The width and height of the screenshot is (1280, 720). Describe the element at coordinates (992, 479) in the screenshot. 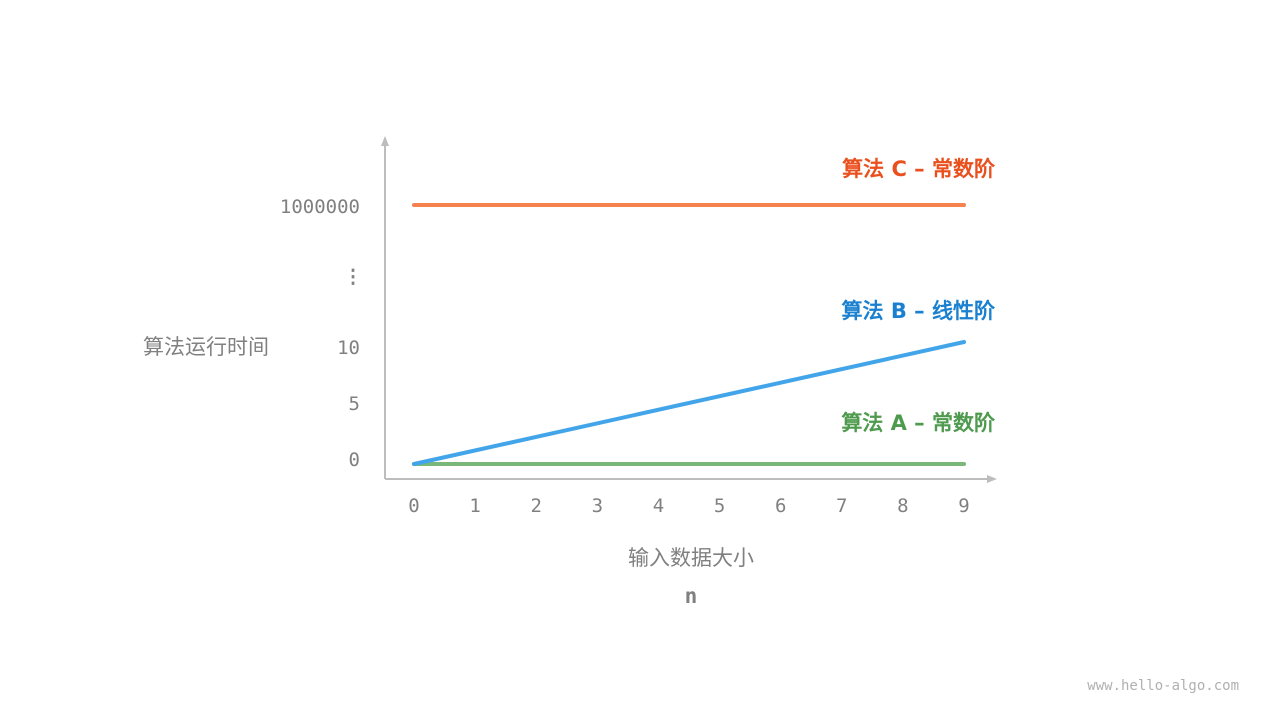

I see `x-axis-arrow` at that location.